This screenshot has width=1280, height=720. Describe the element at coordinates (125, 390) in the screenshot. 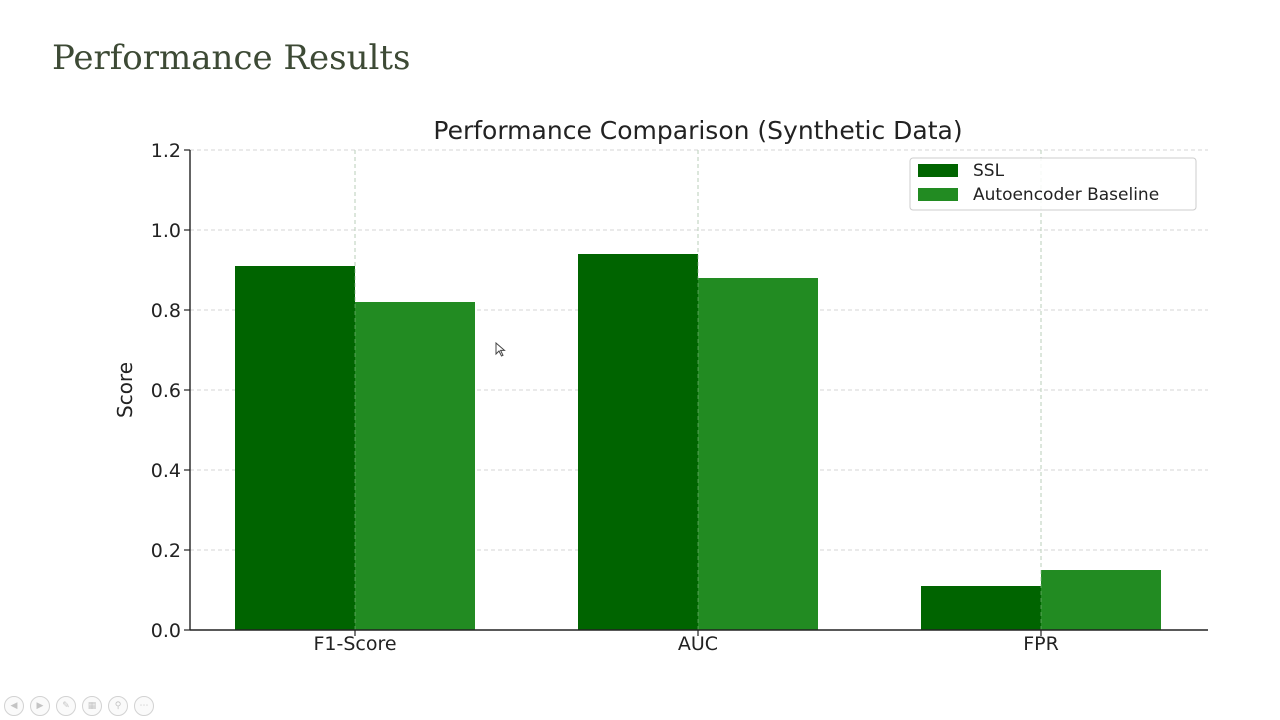

I see `y-axis-label: Score` at that location.